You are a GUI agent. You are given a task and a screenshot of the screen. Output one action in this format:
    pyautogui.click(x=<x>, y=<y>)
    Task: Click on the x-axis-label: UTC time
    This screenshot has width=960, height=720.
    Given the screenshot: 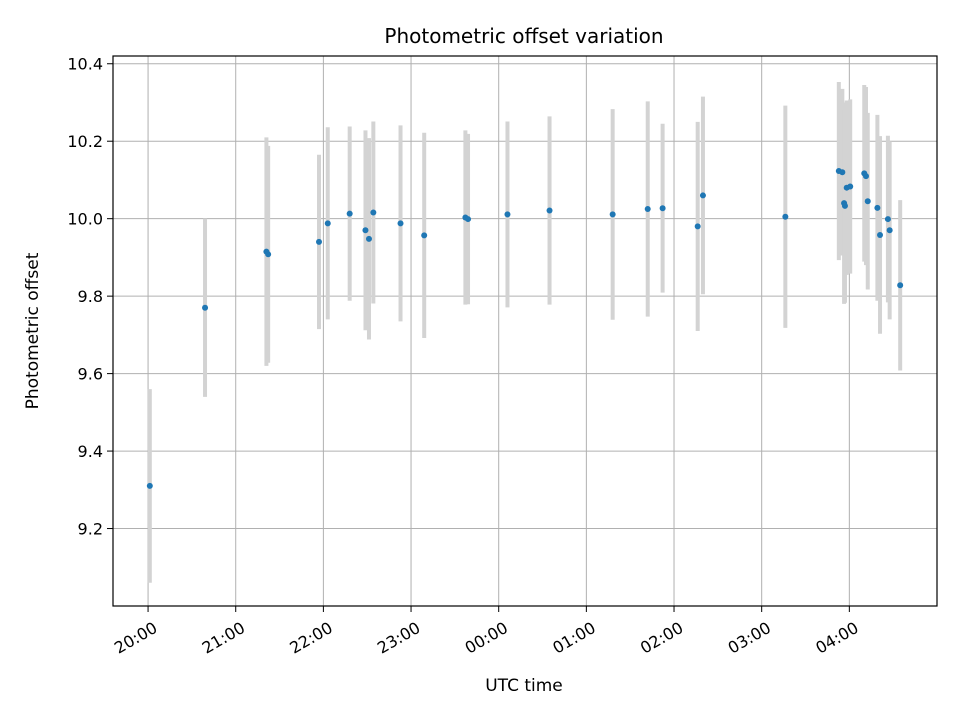 What is the action you would take?
    pyautogui.click(x=524, y=686)
    